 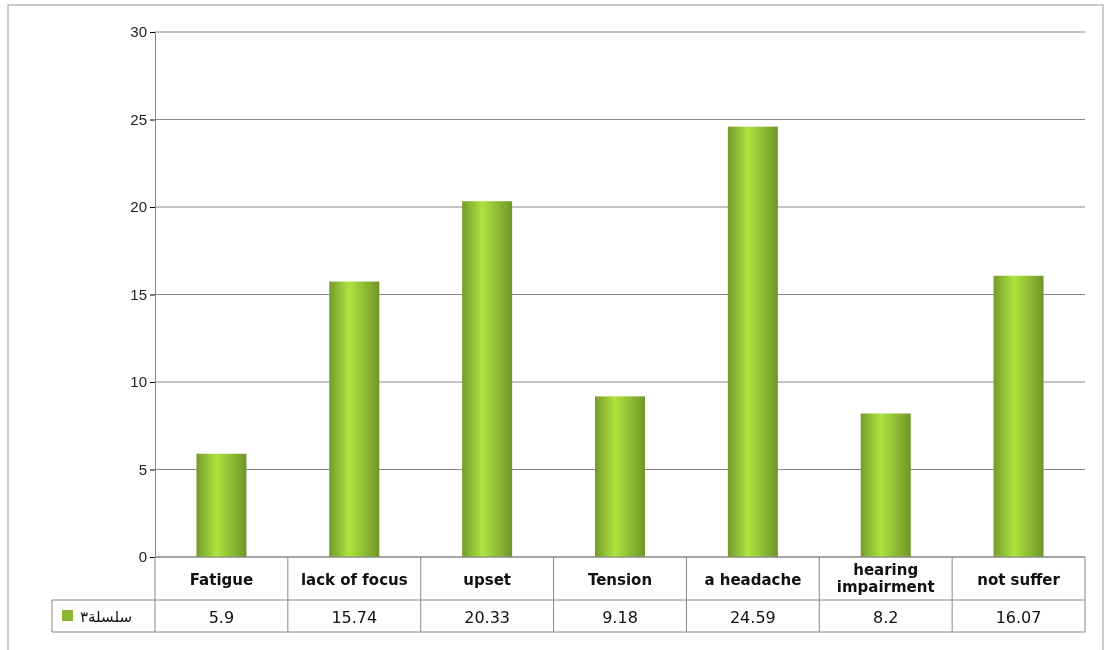 What do you see at coordinates (885, 578) in the screenshot?
I see `x-tick-label: hearing impairment` at bounding box center [885, 578].